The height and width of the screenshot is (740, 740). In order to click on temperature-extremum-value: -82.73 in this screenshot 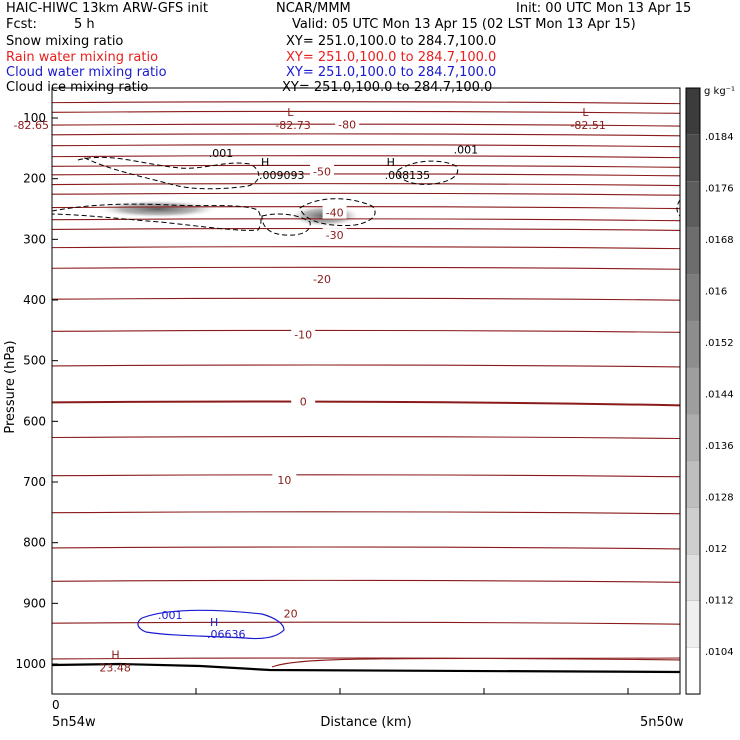, I will do `click(292, 125)`.